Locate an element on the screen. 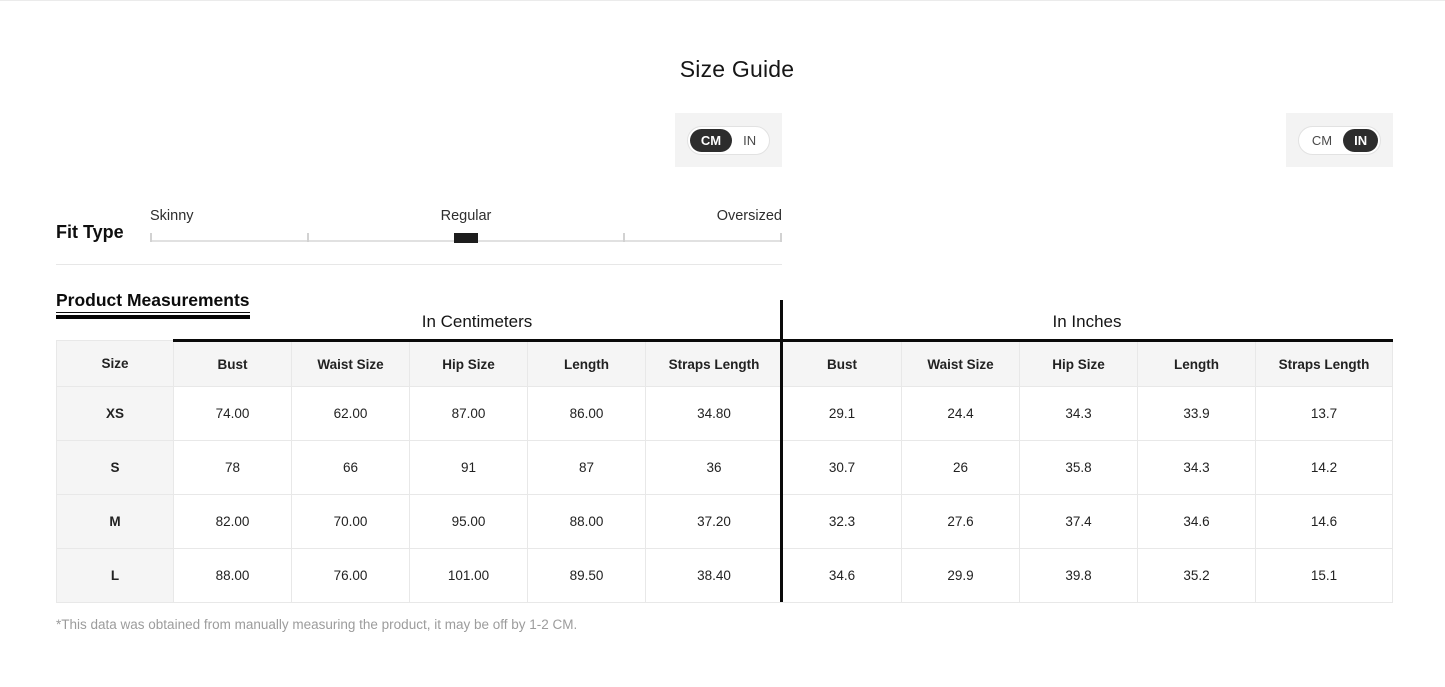 This screenshot has width=1445, height=687. cm-value-cell-4: 38.40 is located at coordinates (714, 575).